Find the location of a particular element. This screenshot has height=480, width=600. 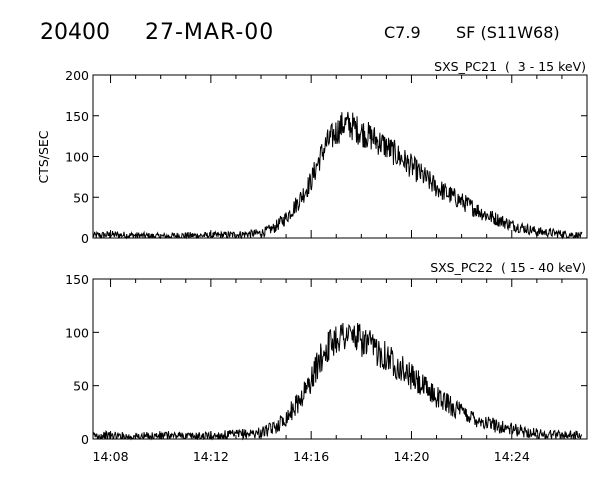

y-tick-label-pc22: 150 is located at coordinates (77, 279).